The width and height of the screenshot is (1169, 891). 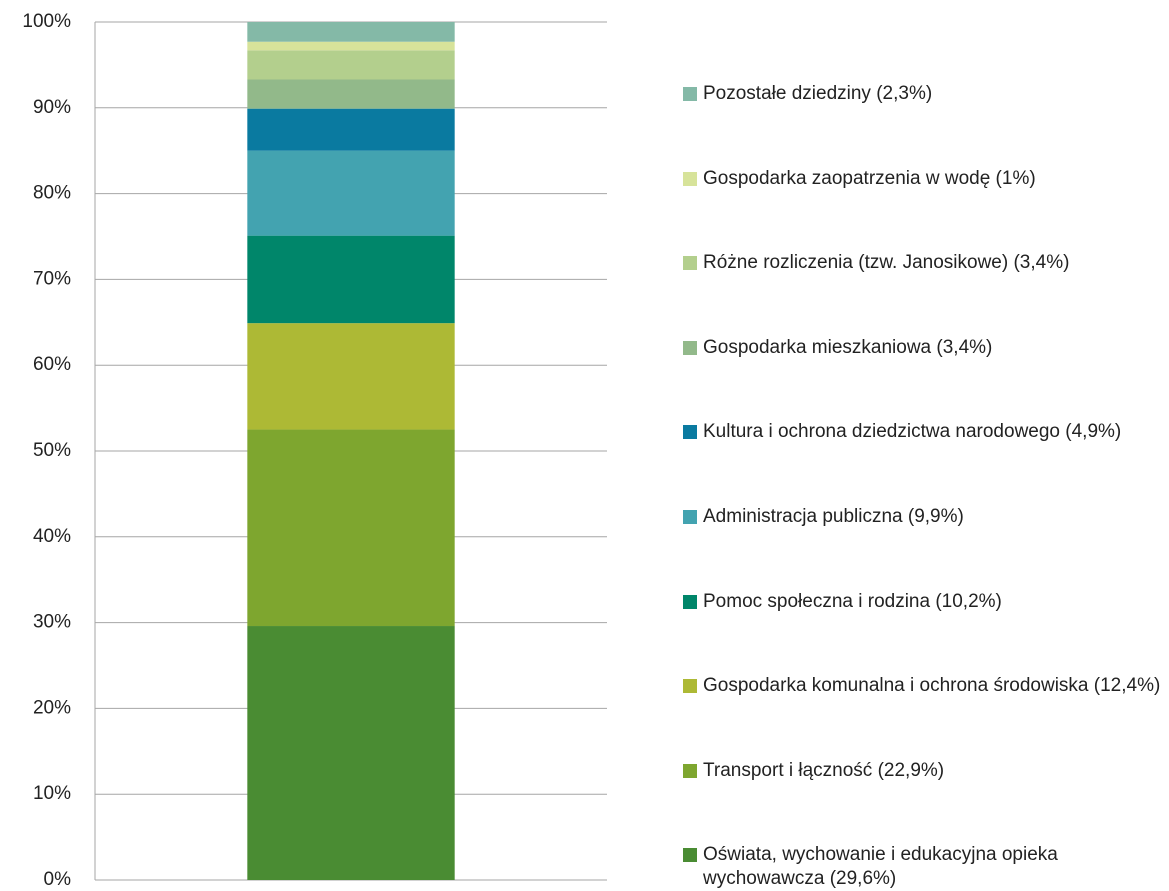 I want to click on y-tick-label: 20%, so click(x=52, y=707).